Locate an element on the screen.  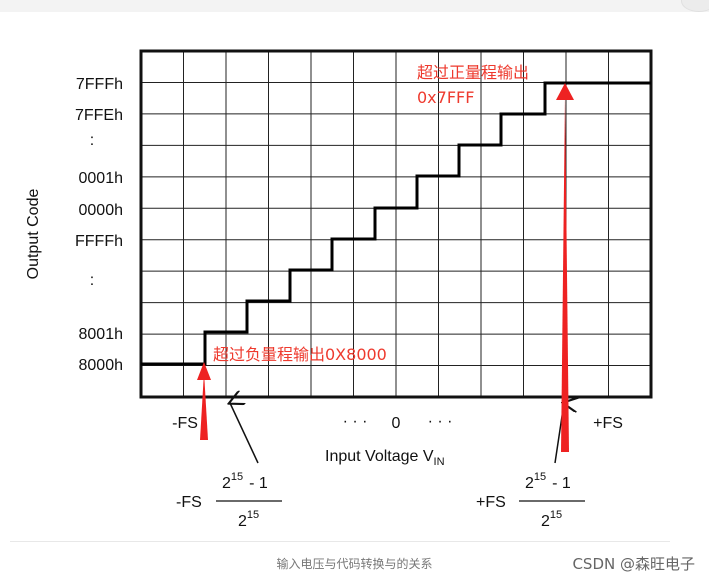
y-axis-title: Output Code is located at coordinates (33, 234).